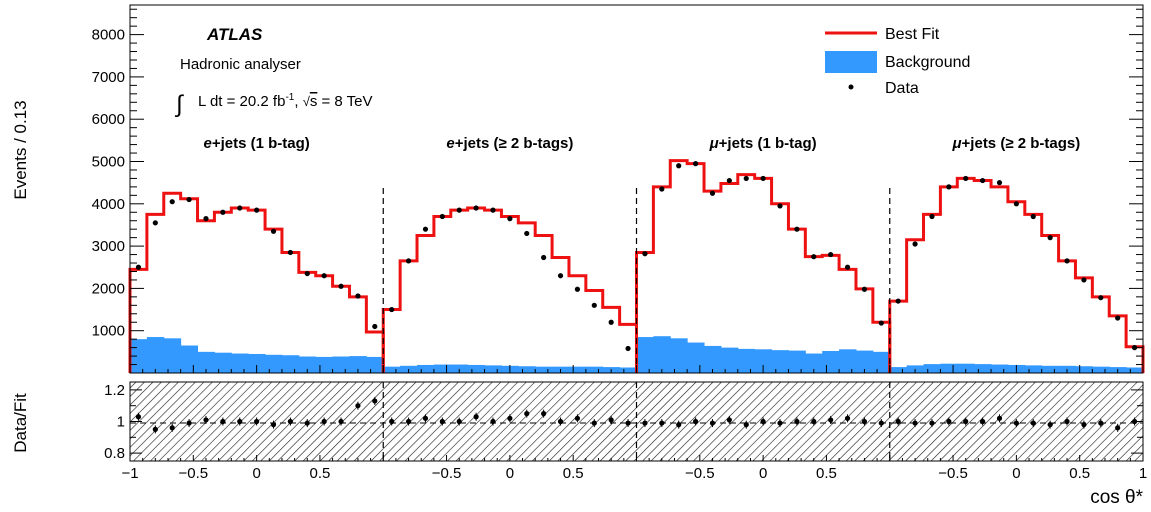  I want to click on x-tick-label: 0, so click(256, 473).